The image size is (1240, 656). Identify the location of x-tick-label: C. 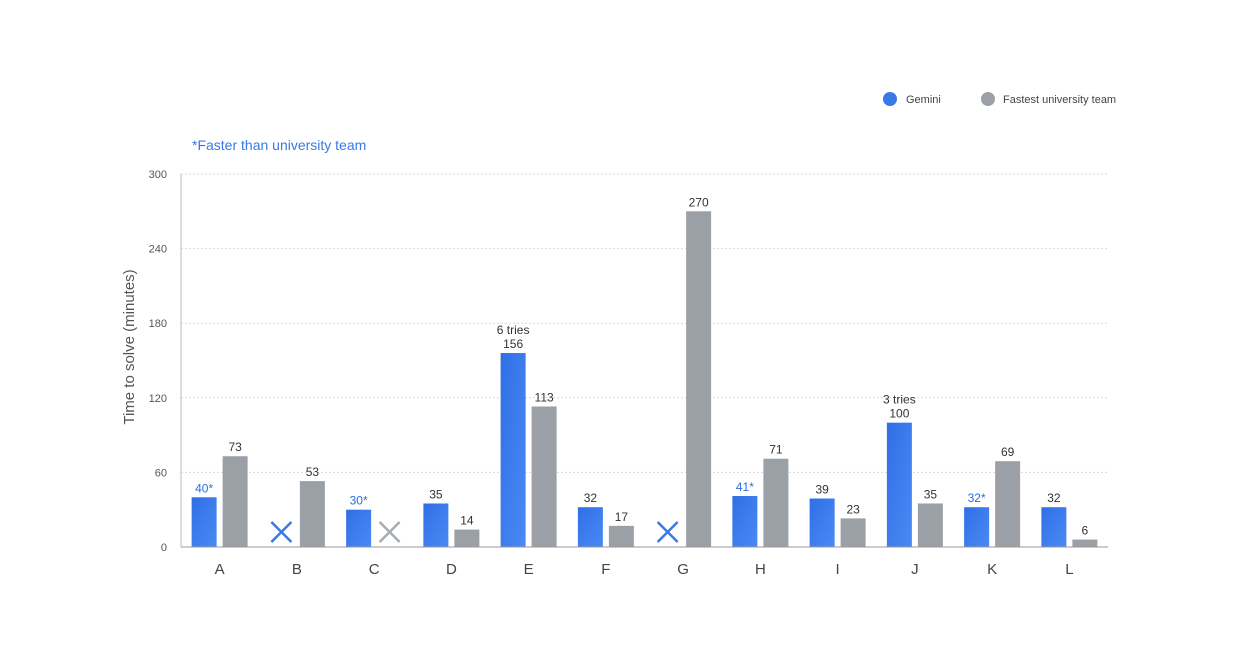
(374, 569).